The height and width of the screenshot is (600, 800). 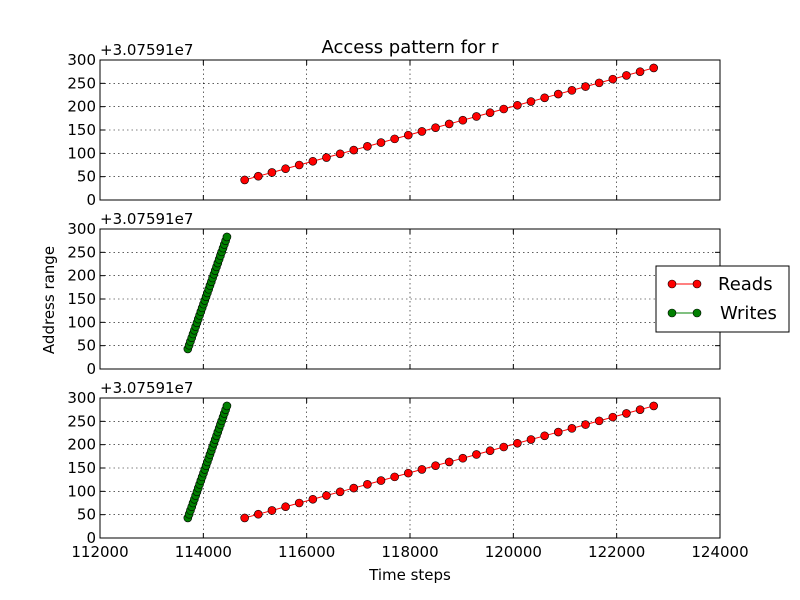 What do you see at coordinates (719, 552) in the screenshot?
I see `x-tick-label: 124000` at bounding box center [719, 552].